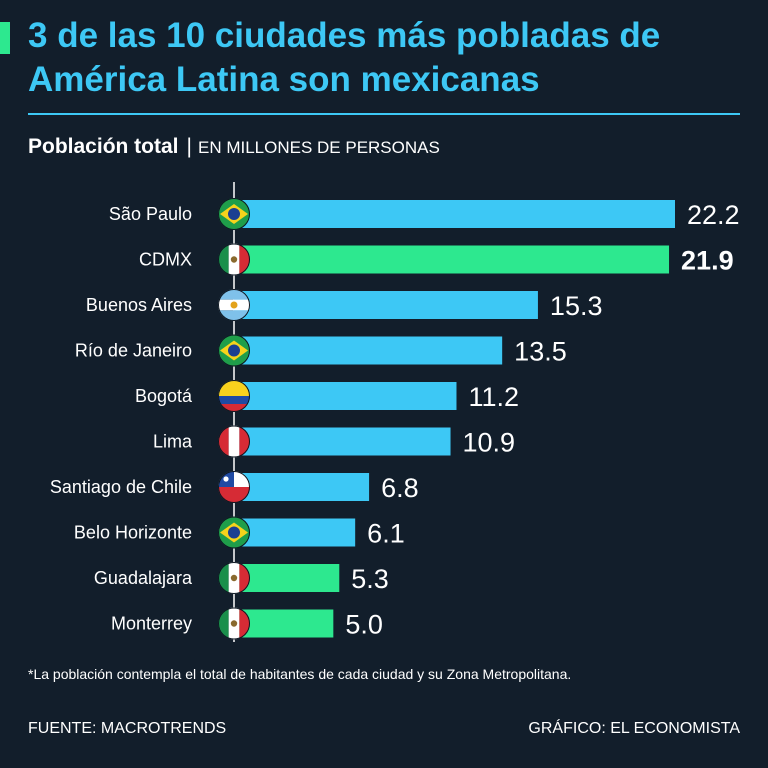 This screenshot has width=768, height=768. I want to click on subtitle-unit: EN MILLONES DE PERSONAS, so click(318, 147).